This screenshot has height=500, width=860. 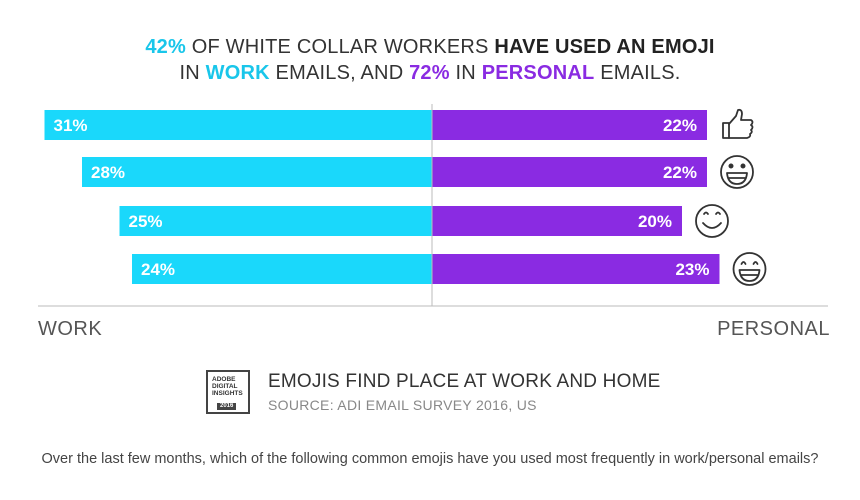 What do you see at coordinates (402, 405) in the screenshot?
I see `source-subtitle: SOURCE: ADI EMAIL SURVEY 2016, US` at bounding box center [402, 405].